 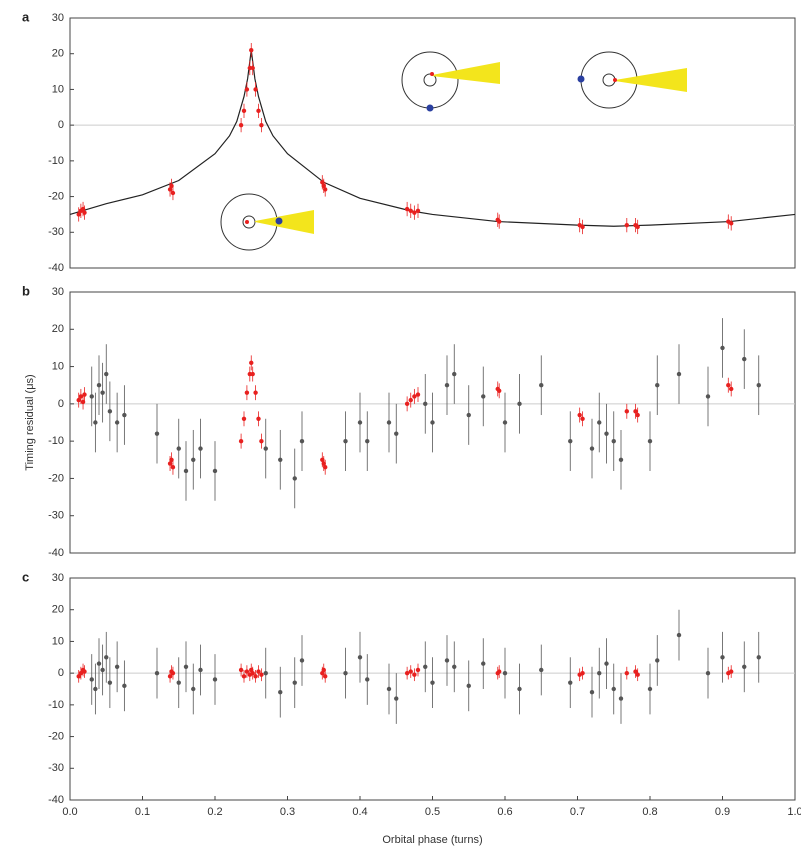 What do you see at coordinates (359, 812) in the screenshot?
I see `x-tick-label: 0.4` at bounding box center [359, 812].